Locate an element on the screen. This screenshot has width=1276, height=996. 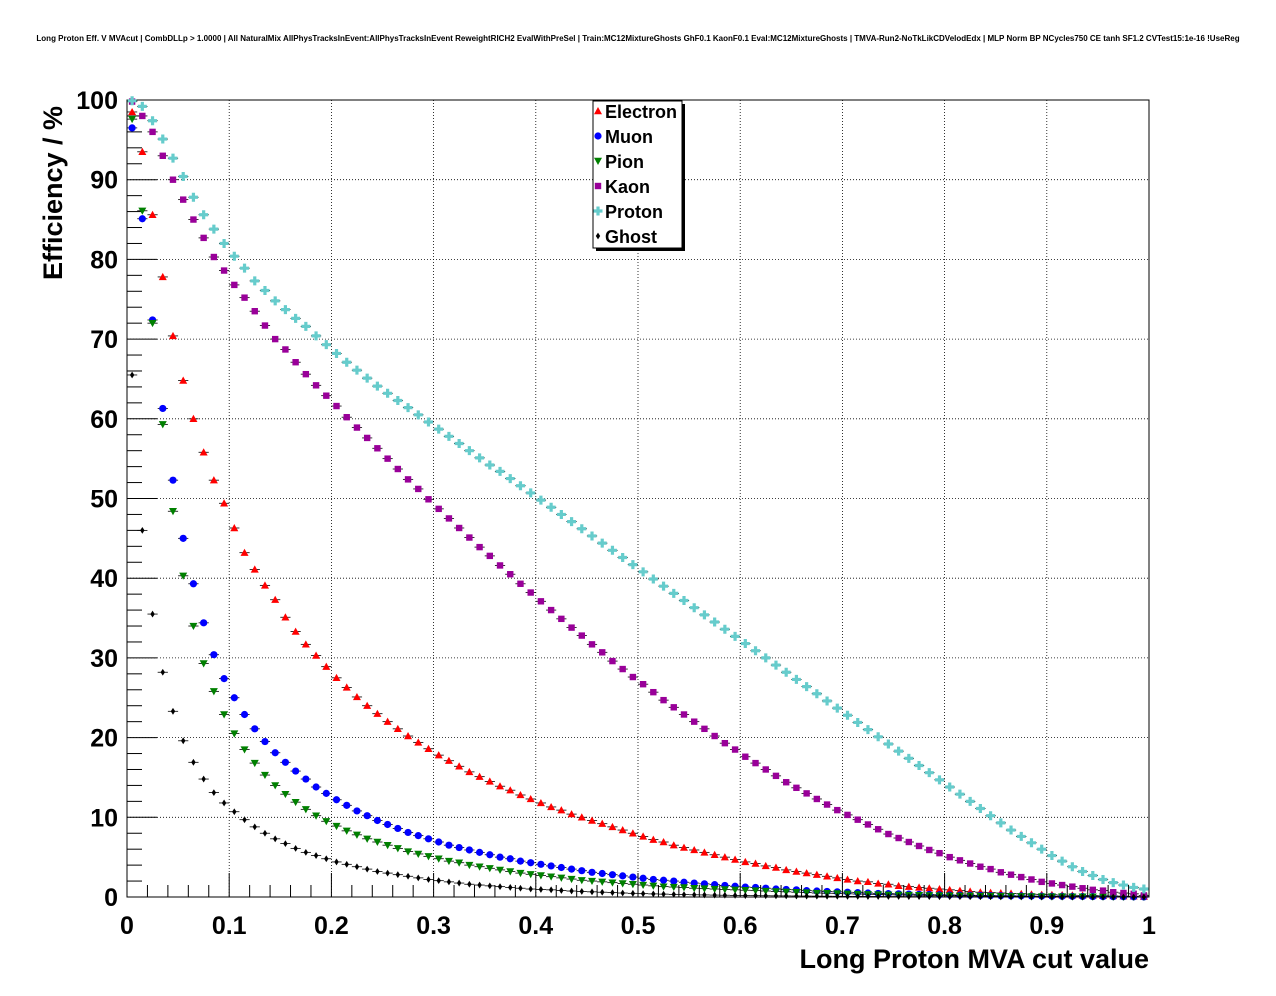
legend-box is located at coordinates (637, 174).